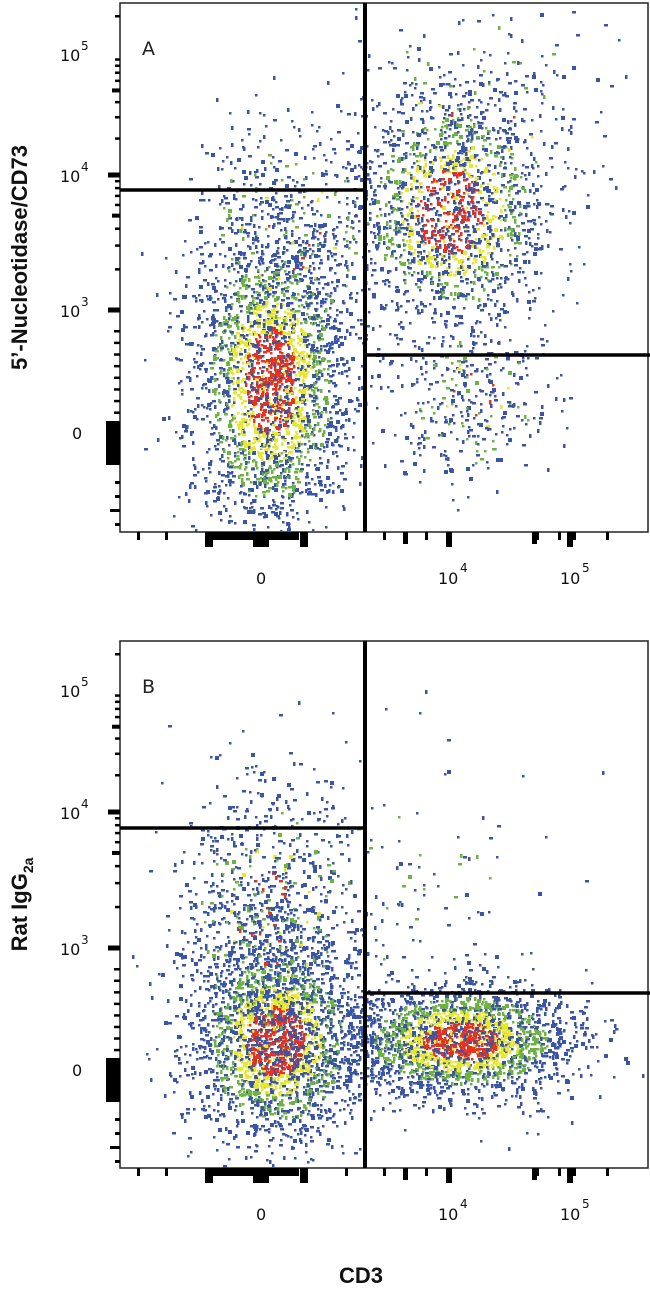 Image resolution: width=650 pixels, height=1293 pixels. What do you see at coordinates (21, 904) in the screenshot?
I see `y-axis-title: Rat IgG2a` at bounding box center [21, 904].